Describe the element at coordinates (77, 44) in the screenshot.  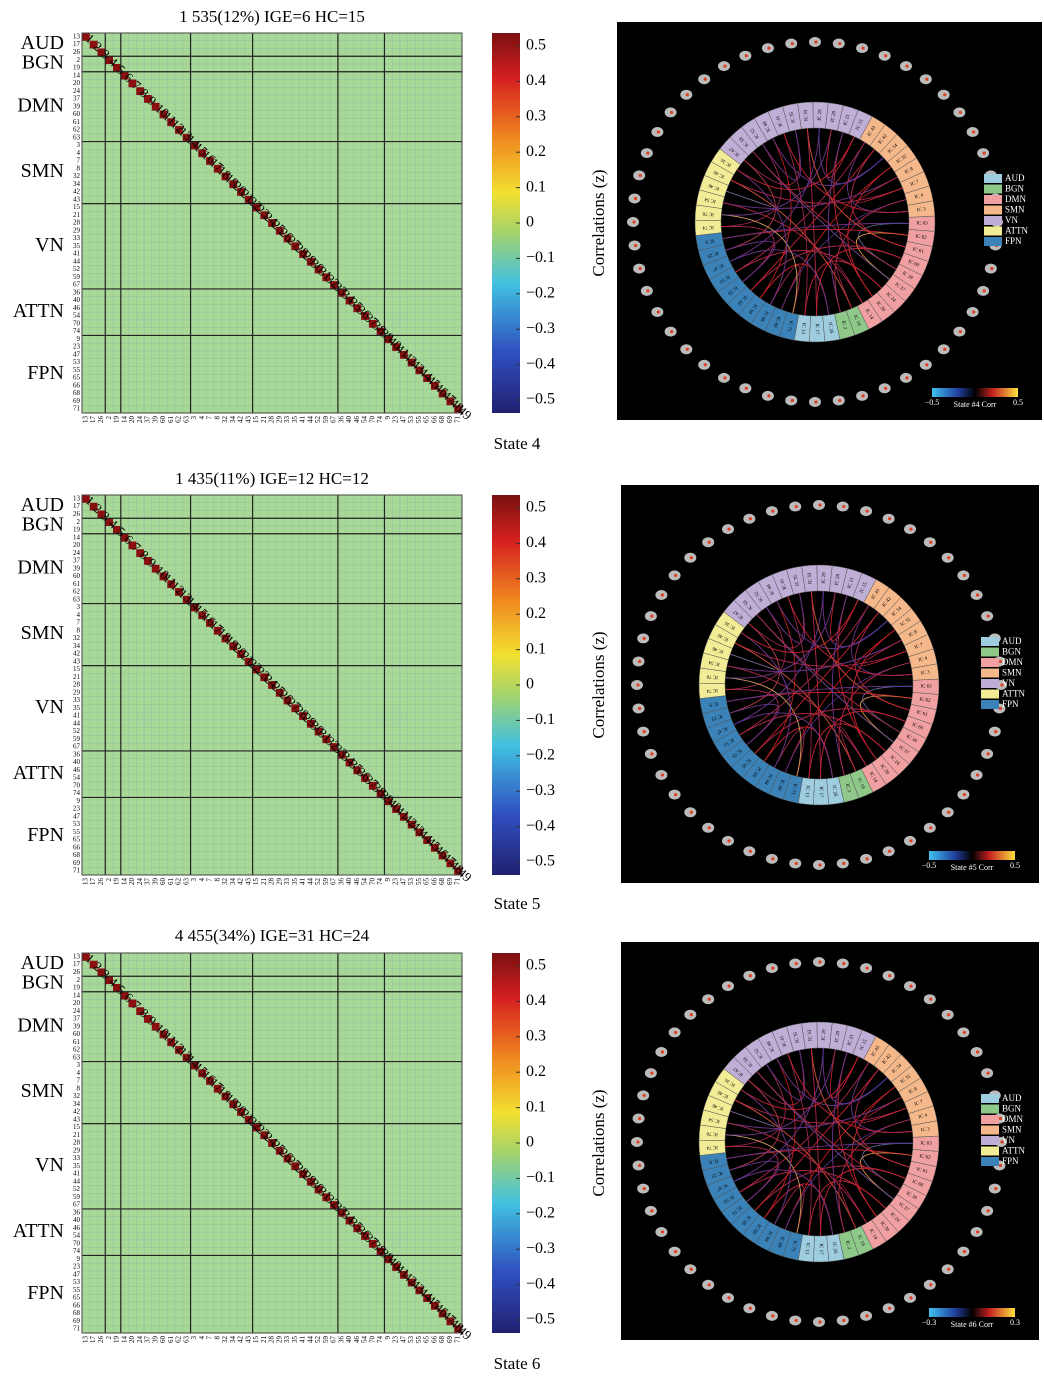
I see `row-label: 17` at that location.